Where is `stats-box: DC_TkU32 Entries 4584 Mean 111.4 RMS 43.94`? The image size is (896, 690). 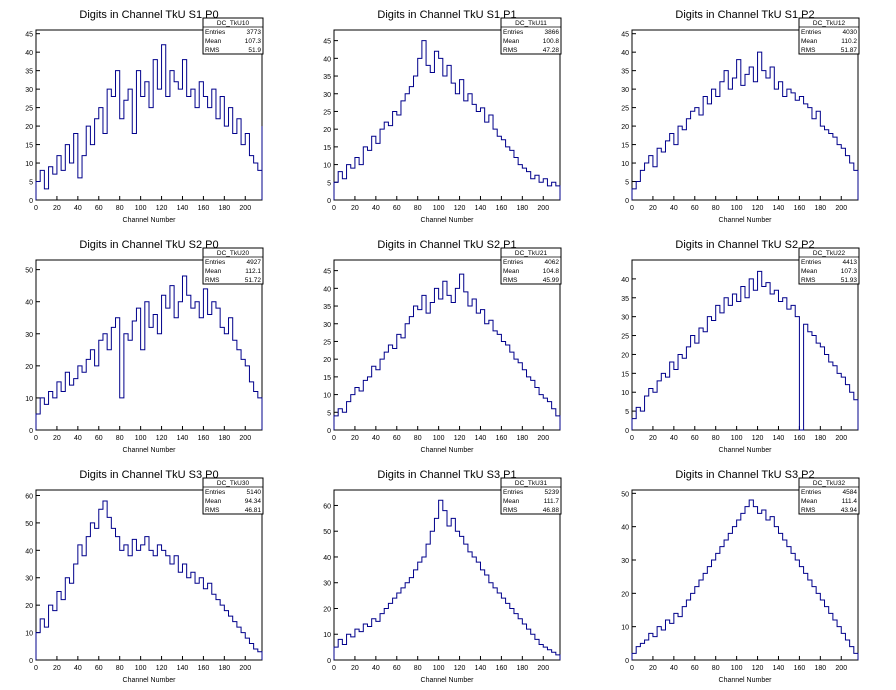 stats-box: DC_TkU32 Entries 4584 Mean 111.4 RMS 43.94 is located at coordinates (829, 496).